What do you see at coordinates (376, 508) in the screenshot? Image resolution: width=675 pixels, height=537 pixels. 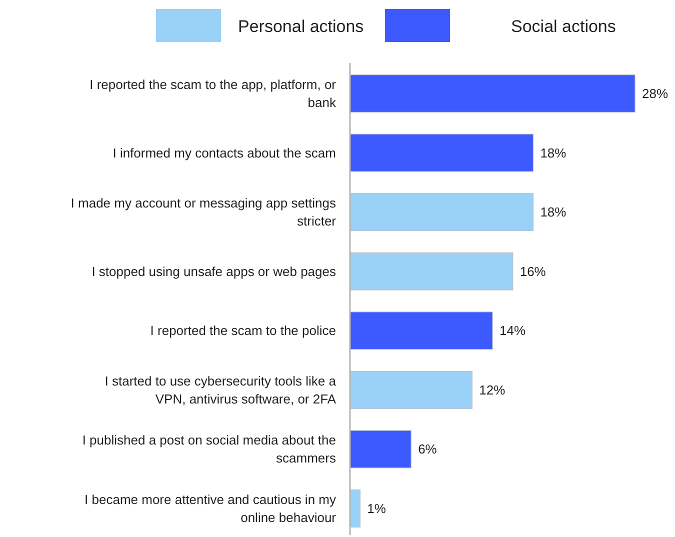 I see `data-label: 1%` at bounding box center [376, 508].